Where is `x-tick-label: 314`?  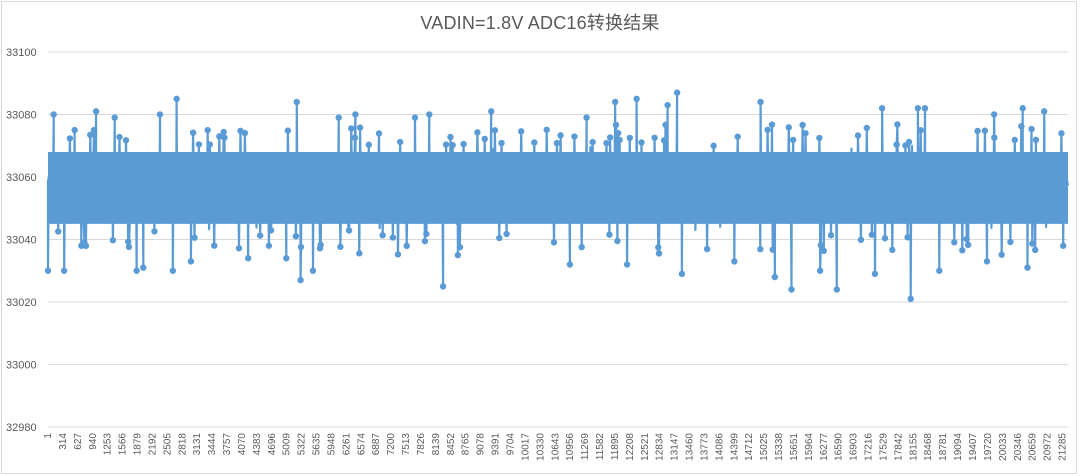 x-tick-label: 314 is located at coordinates (63, 441).